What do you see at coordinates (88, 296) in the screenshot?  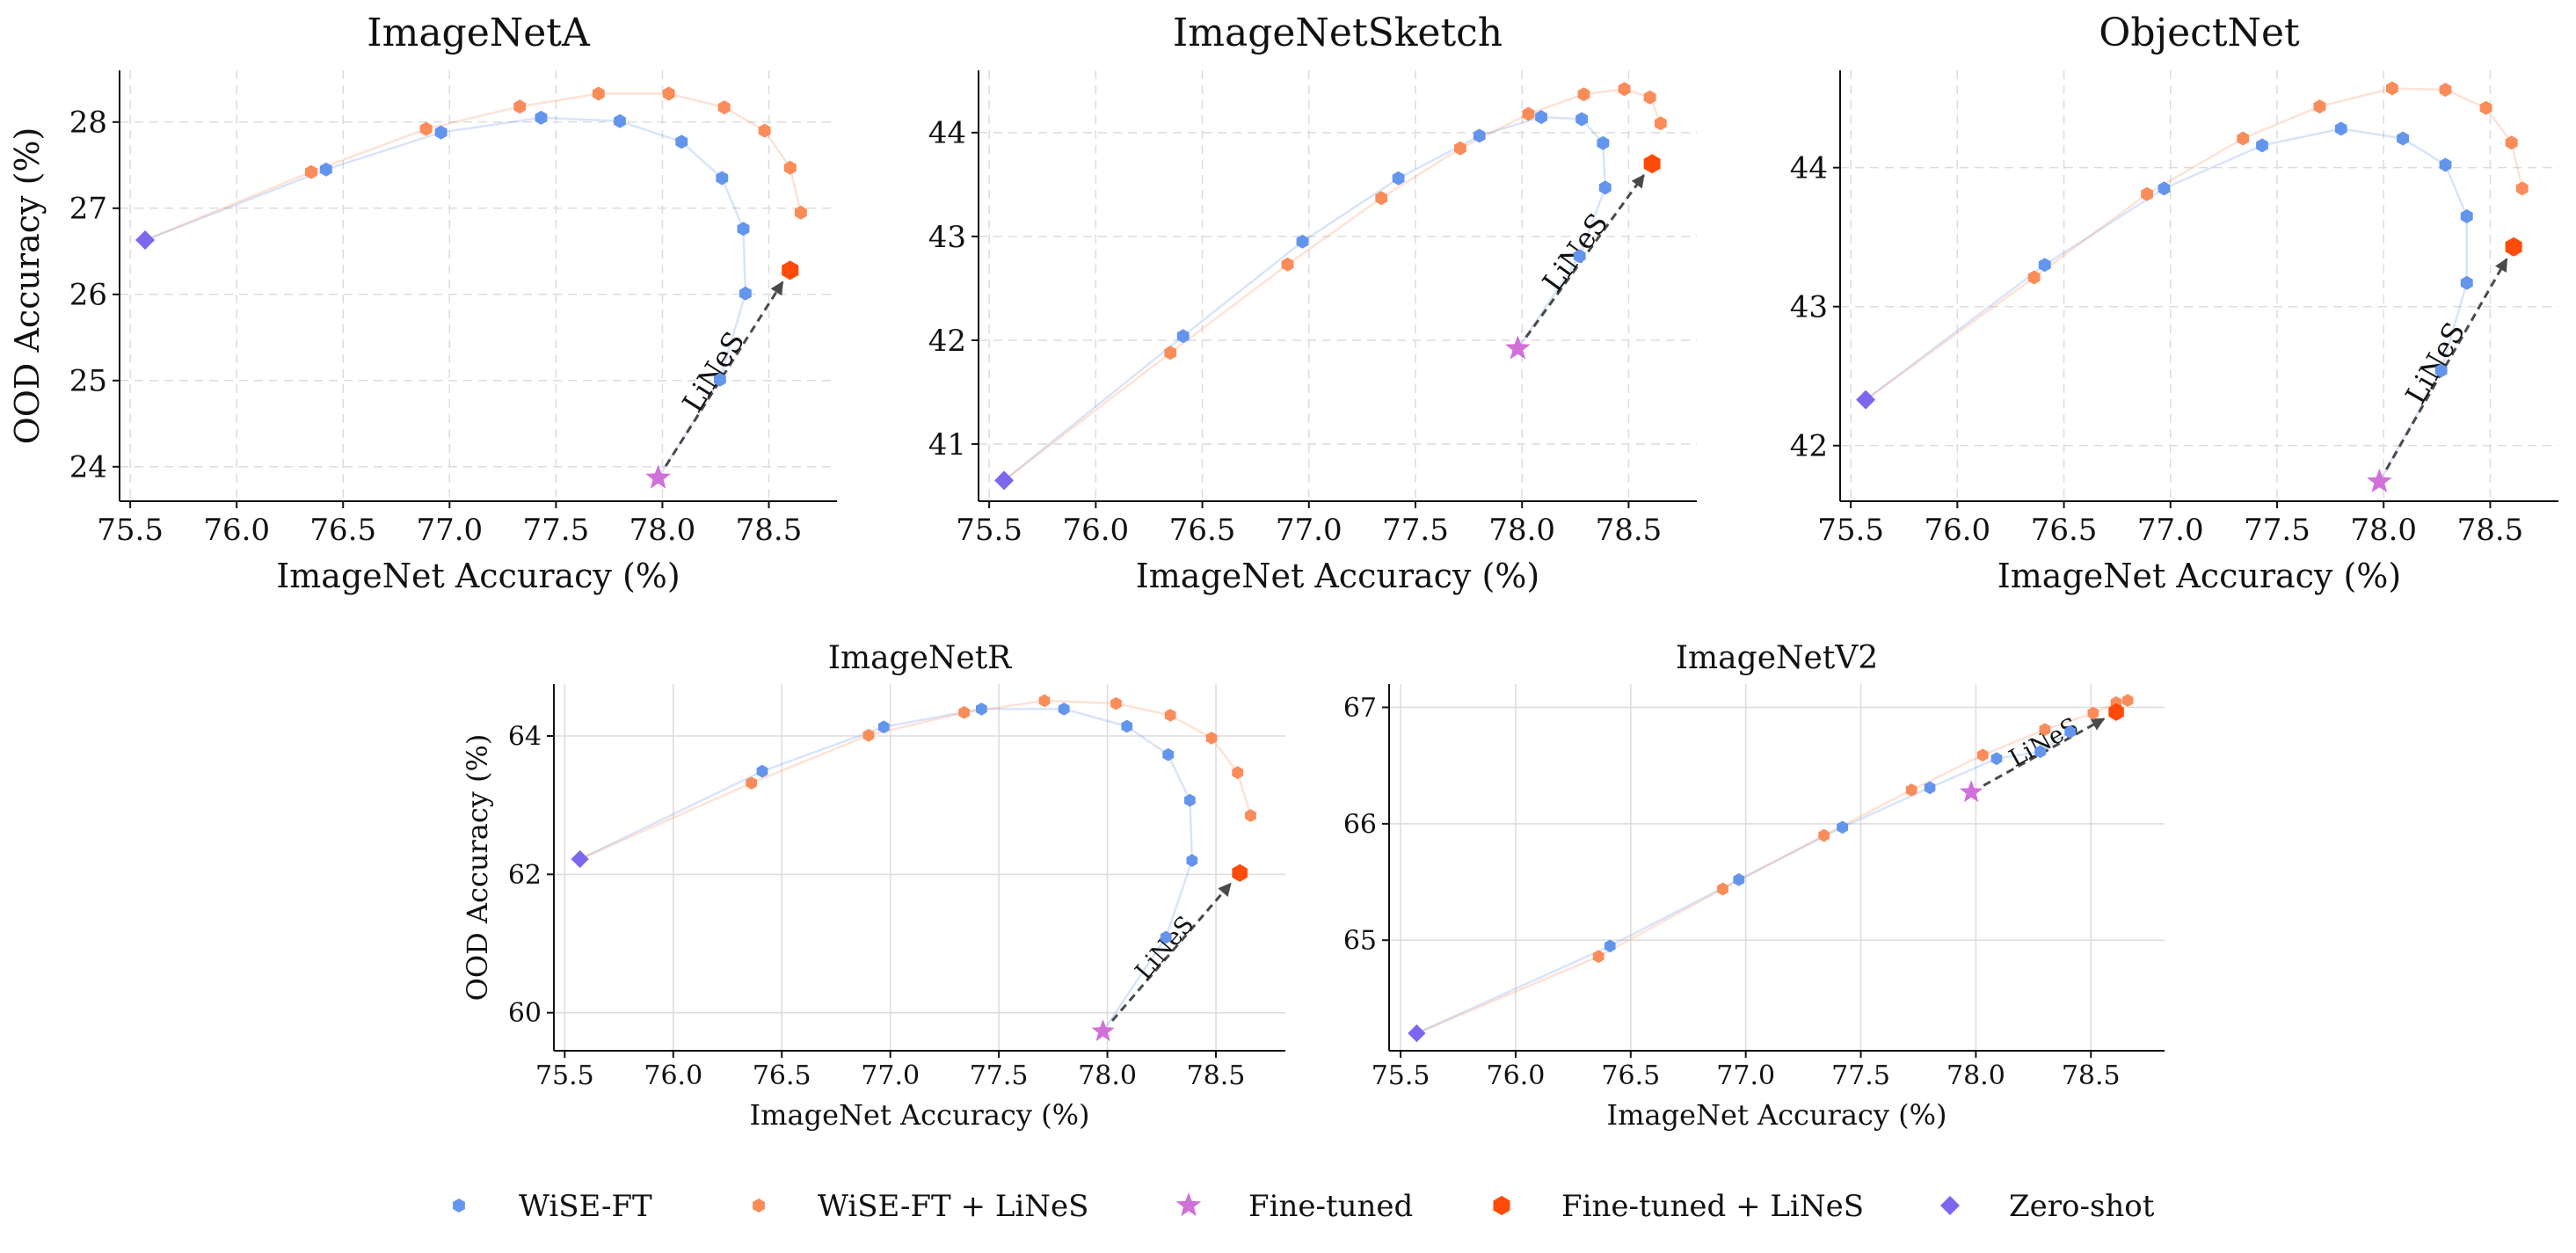 I see `y-tick-label: 26` at bounding box center [88, 296].